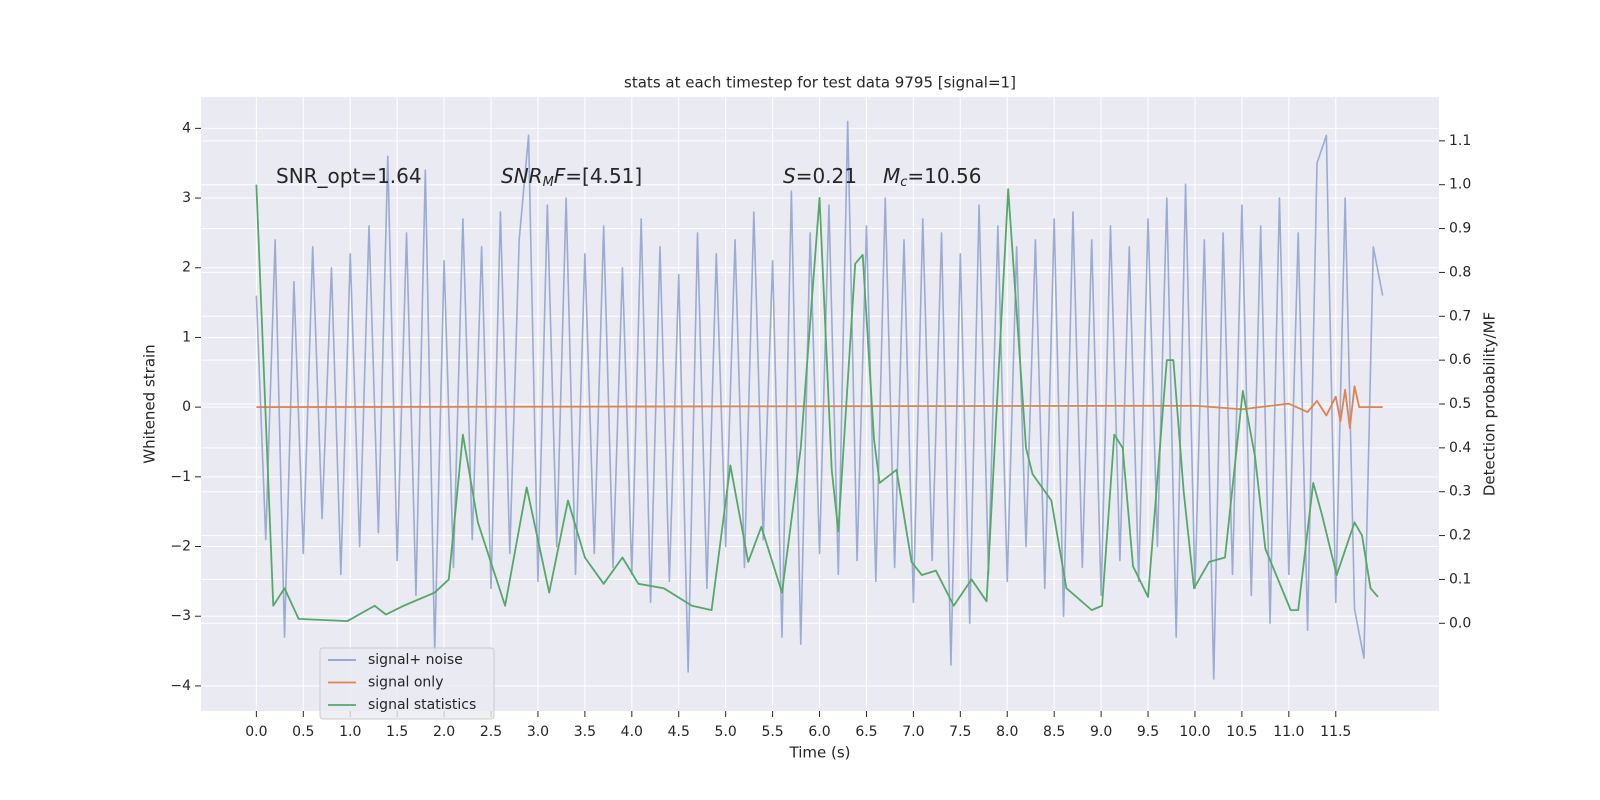 This screenshot has height=800, width=1600. Describe the element at coordinates (1460, 492) in the screenshot. I see `y2-tick-label: 0.3` at that location.